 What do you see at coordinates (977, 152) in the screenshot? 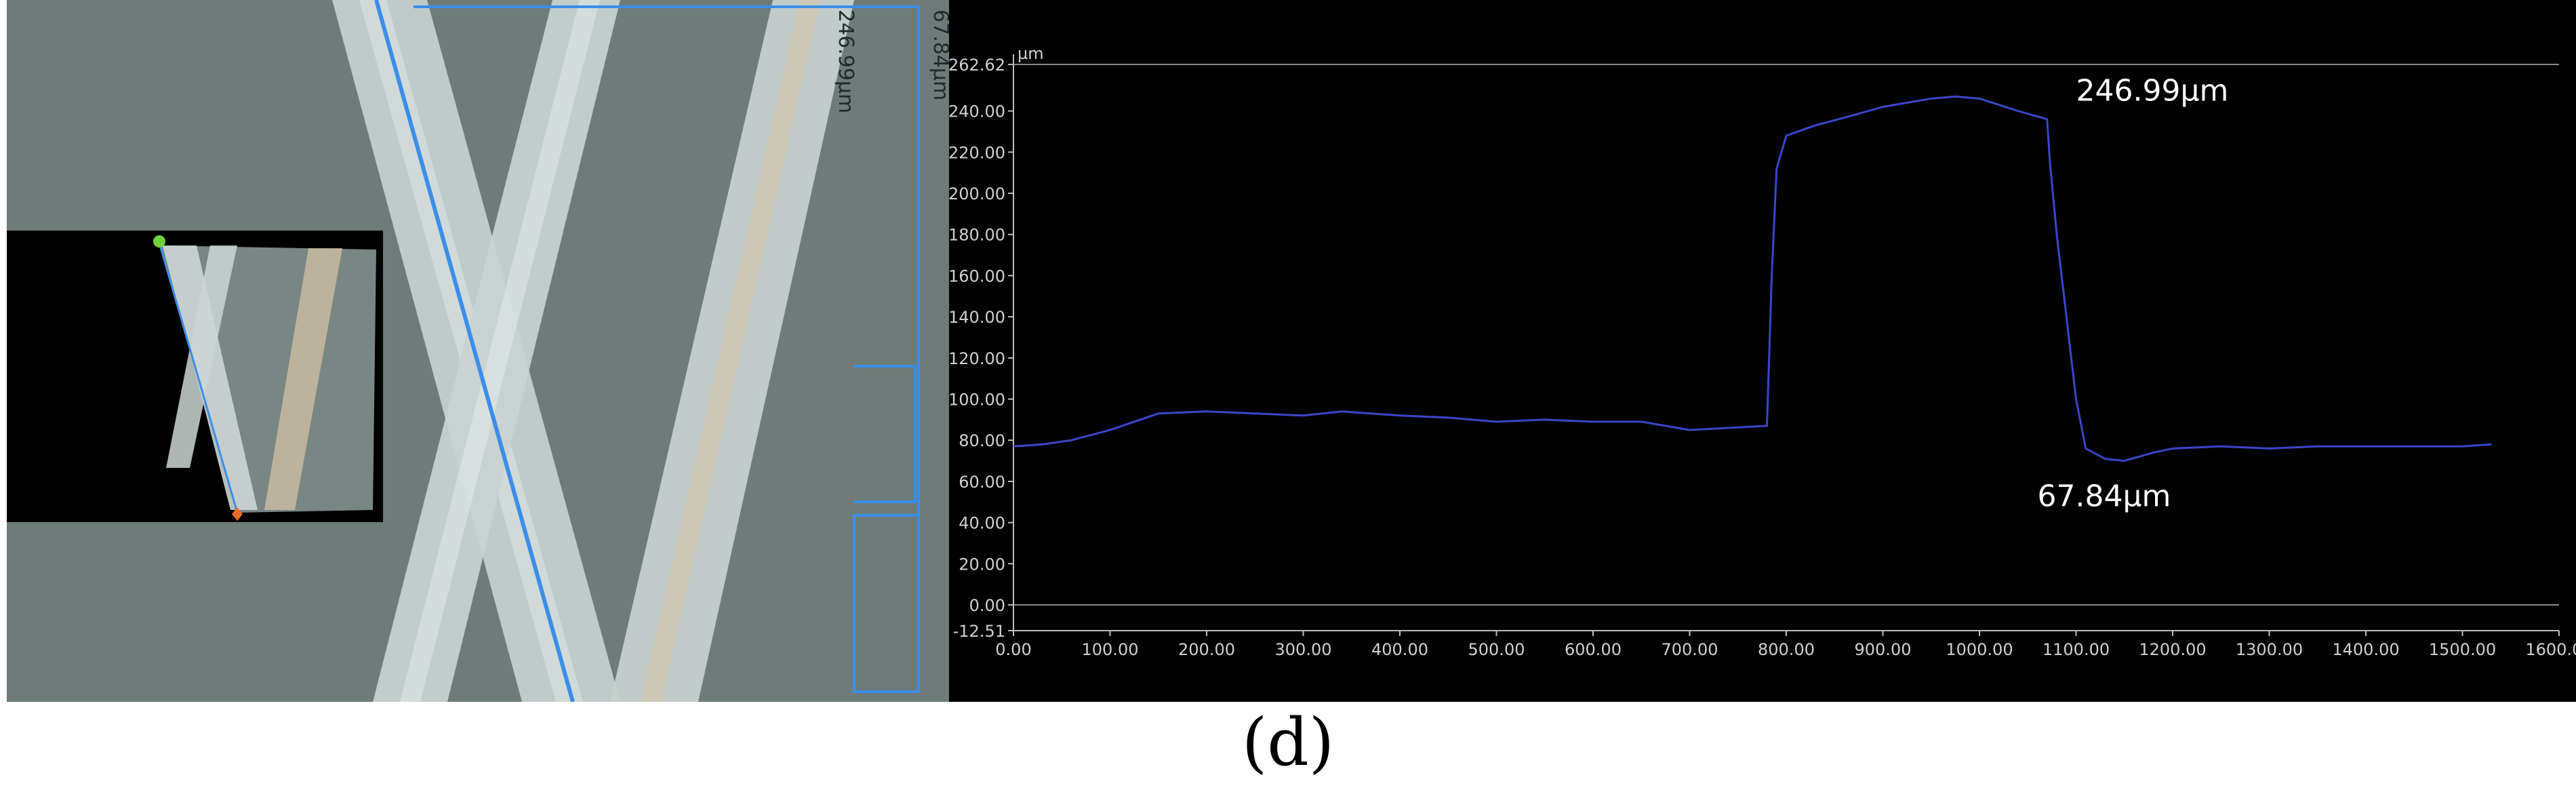
I see `y-tick-label: 220.00` at bounding box center [977, 152].